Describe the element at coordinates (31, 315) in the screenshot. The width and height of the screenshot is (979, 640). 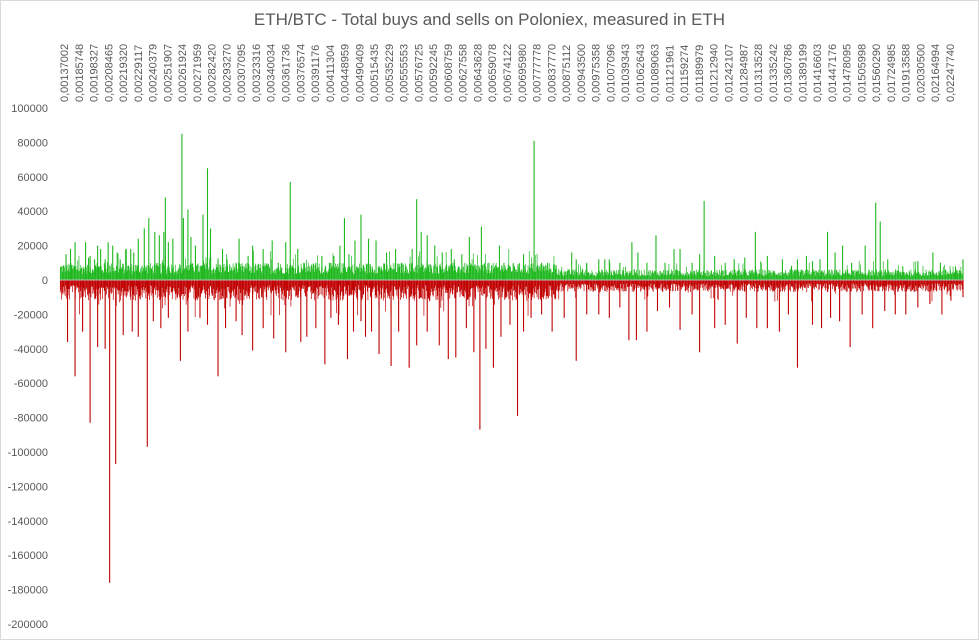
I see `y-tick-label: -20000` at that location.